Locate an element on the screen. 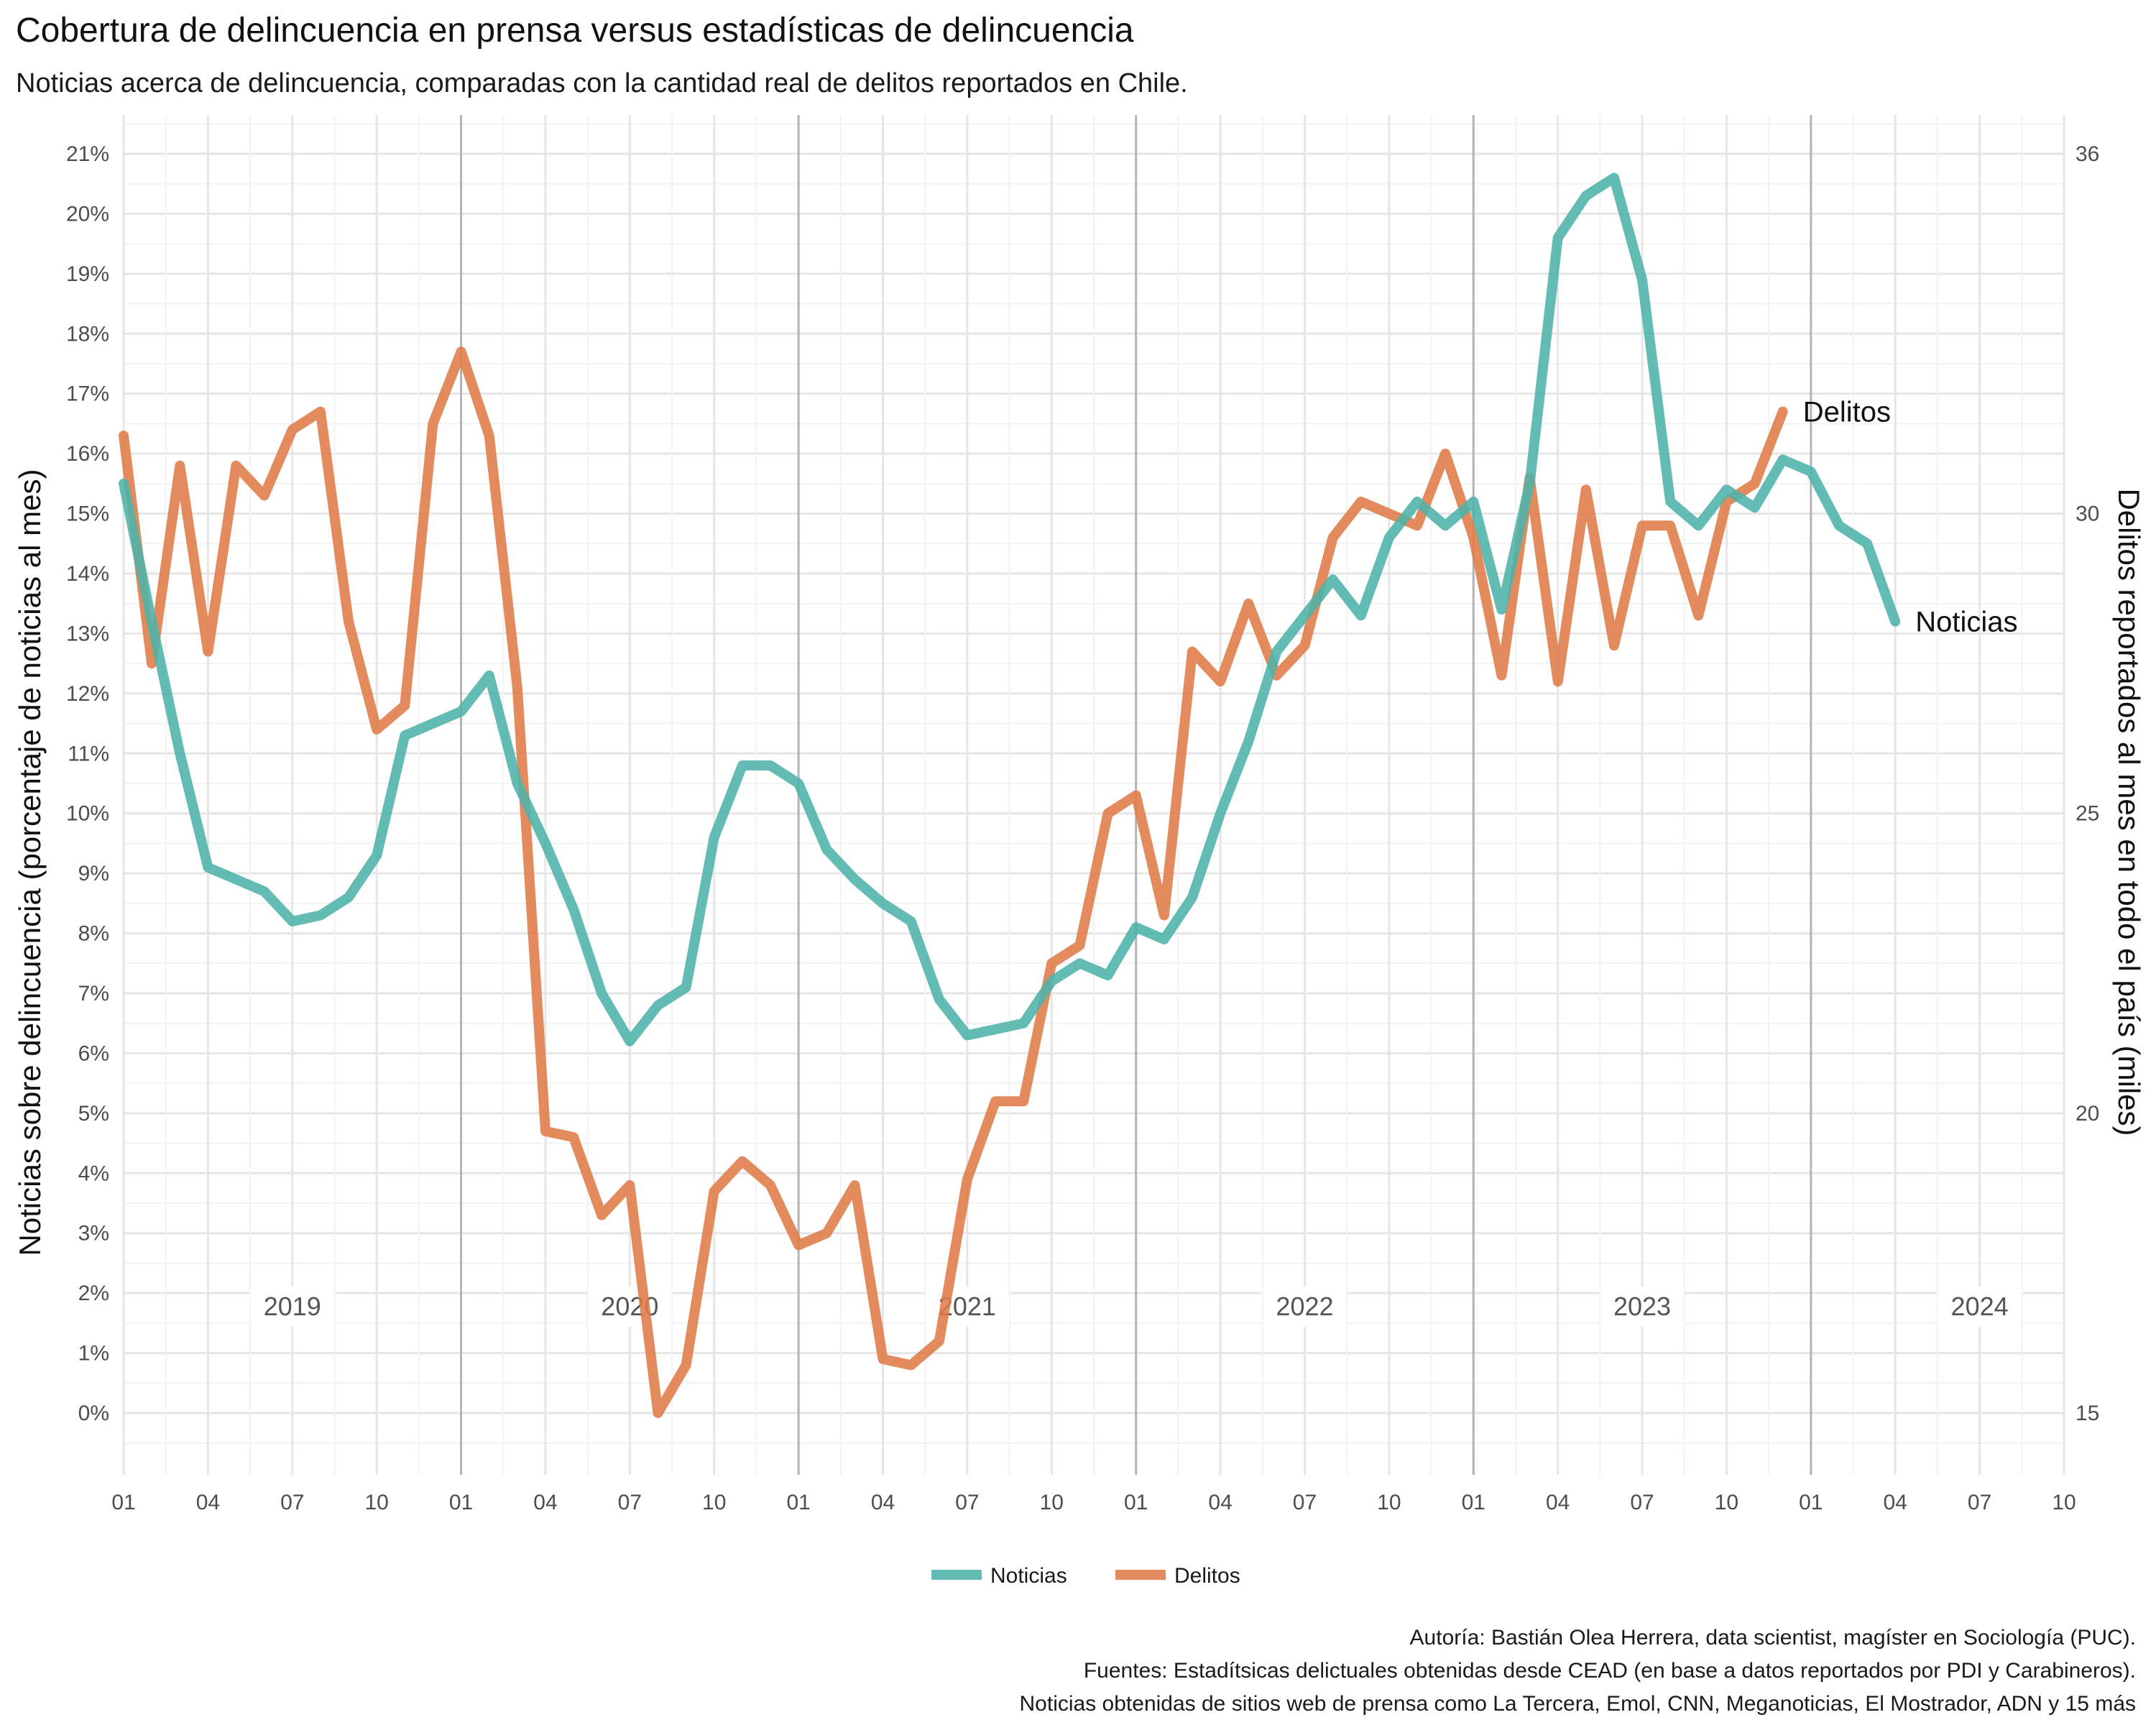  y-left-tick-label: 10% is located at coordinates (87, 814).